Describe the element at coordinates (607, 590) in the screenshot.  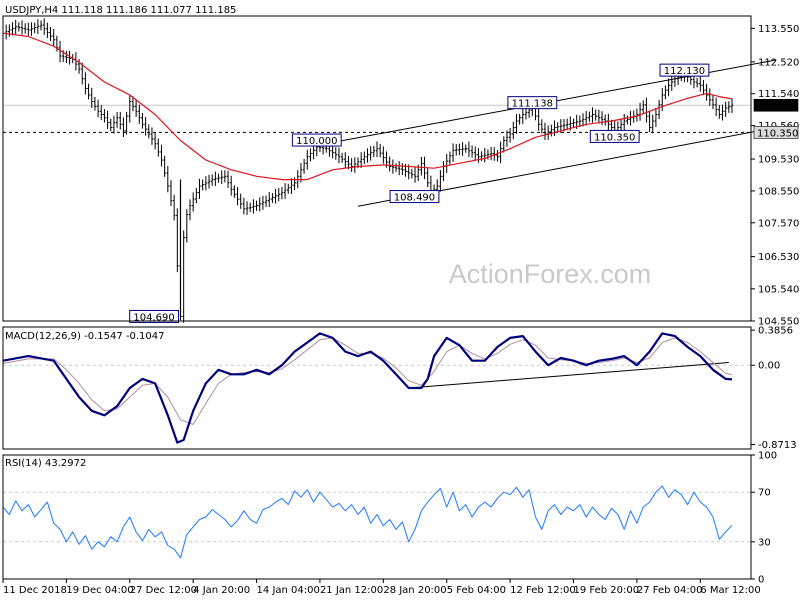
I see `x-tick-label: 19 Feb 20:00` at that location.